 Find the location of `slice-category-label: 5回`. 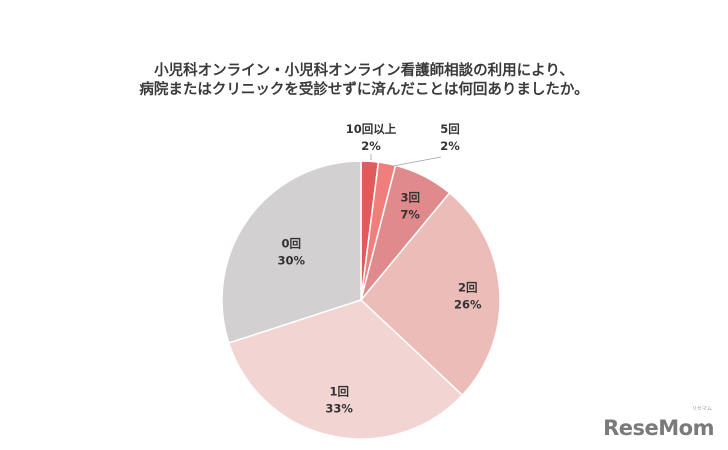

slice-category-label: 5回 is located at coordinates (450, 129).